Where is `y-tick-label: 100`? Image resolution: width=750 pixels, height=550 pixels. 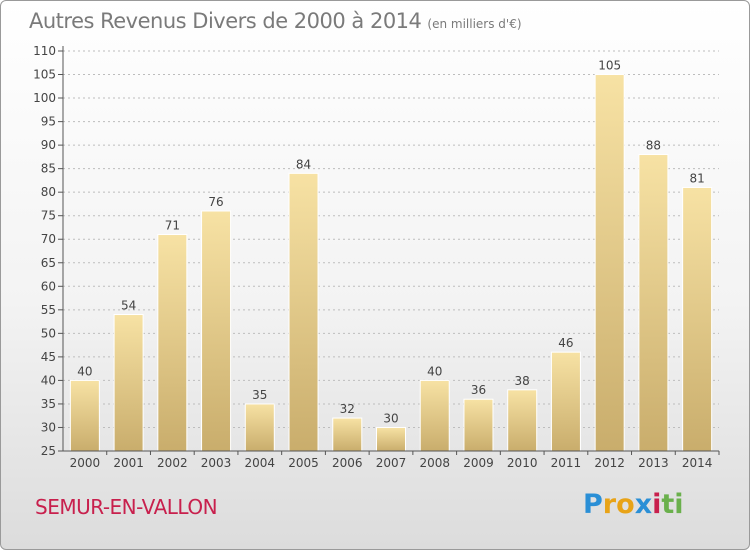 y-tick-label: 100 is located at coordinates (44, 98).